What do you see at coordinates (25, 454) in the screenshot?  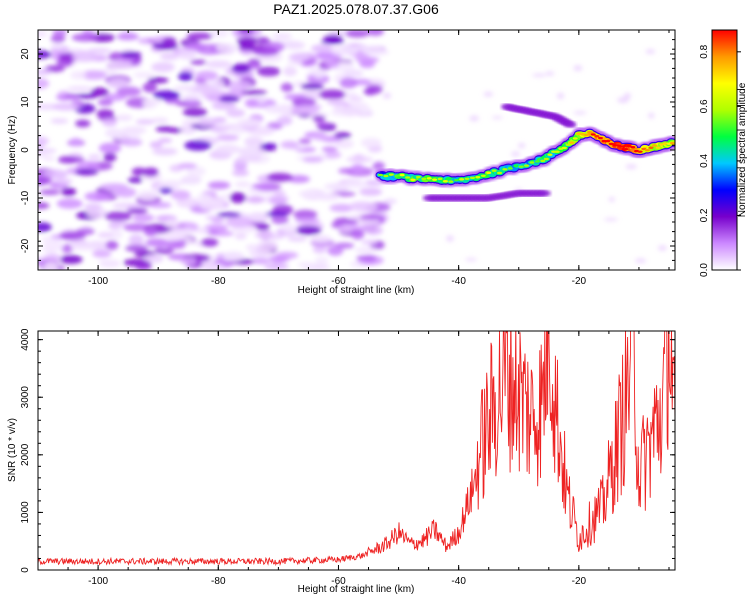 I see `y-tick-label: 2000` at bounding box center [25, 454].